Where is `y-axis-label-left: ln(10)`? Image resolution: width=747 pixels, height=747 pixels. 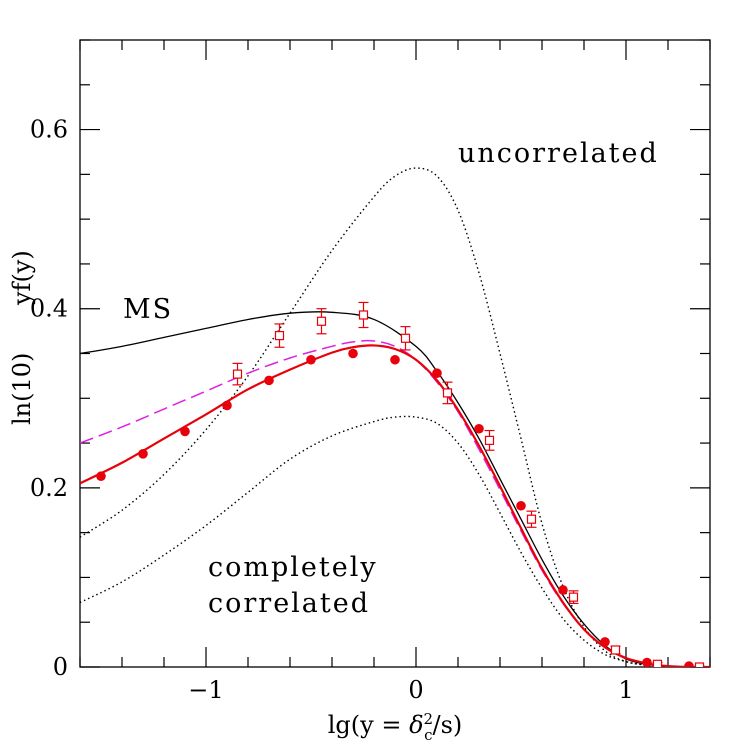
y-axis-label-left: ln(10) is located at coordinates (22, 389).